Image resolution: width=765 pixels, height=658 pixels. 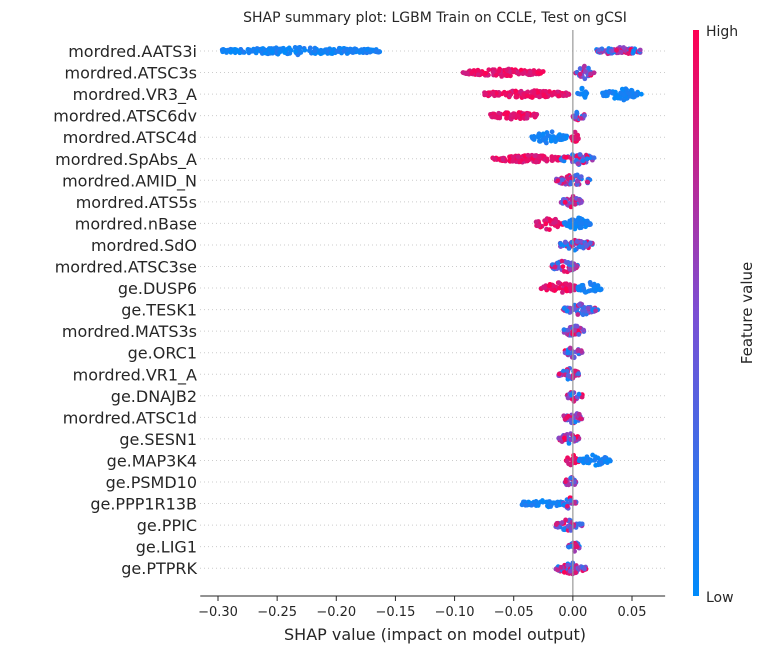 What do you see at coordinates (132, 51) in the screenshot?
I see `feature-label: mordred.AATS3i` at bounding box center [132, 51].